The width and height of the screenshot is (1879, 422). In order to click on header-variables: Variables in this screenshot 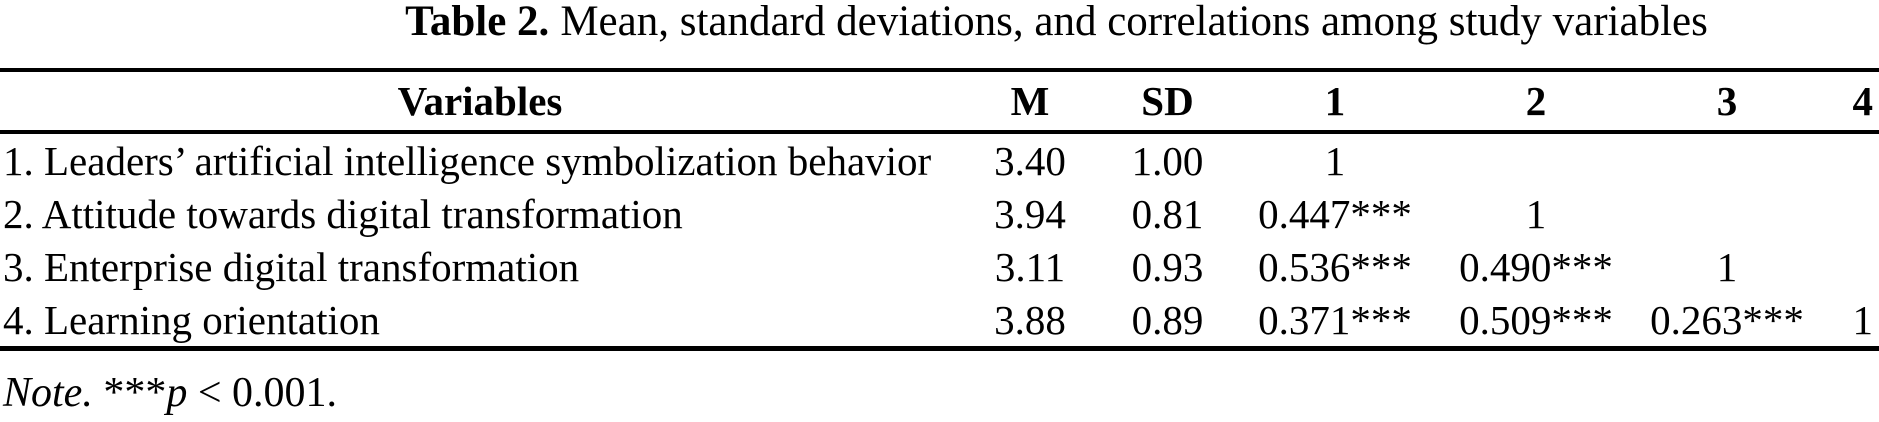, I will do `click(480, 101)`.